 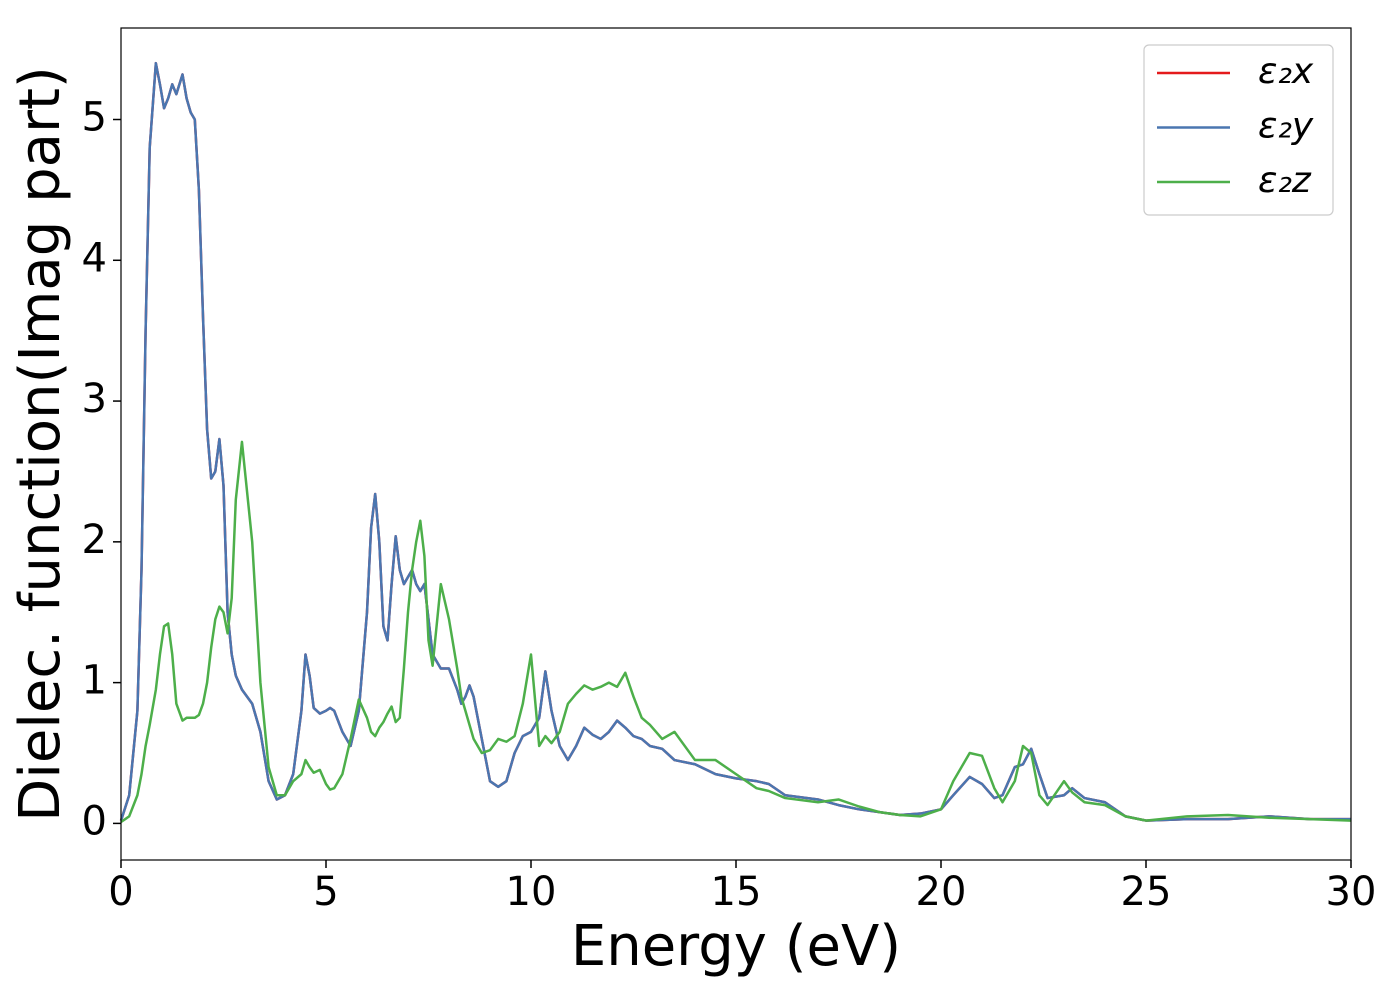 I want to click on y-axis-label: Dielec. function(Imag part), so click(x=40, y=444).